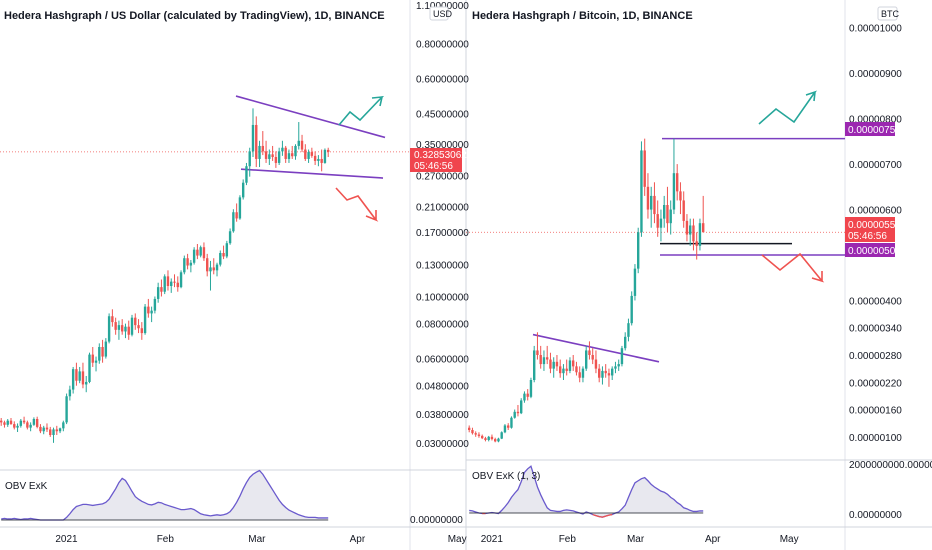 The height and width of the screenshot is (550, 932). What do you see at coordinates (438, 160) in the screenshot?
I see `left-last-price-tag: 0.32853062 05:46:56` at bounding box center [438, 160].